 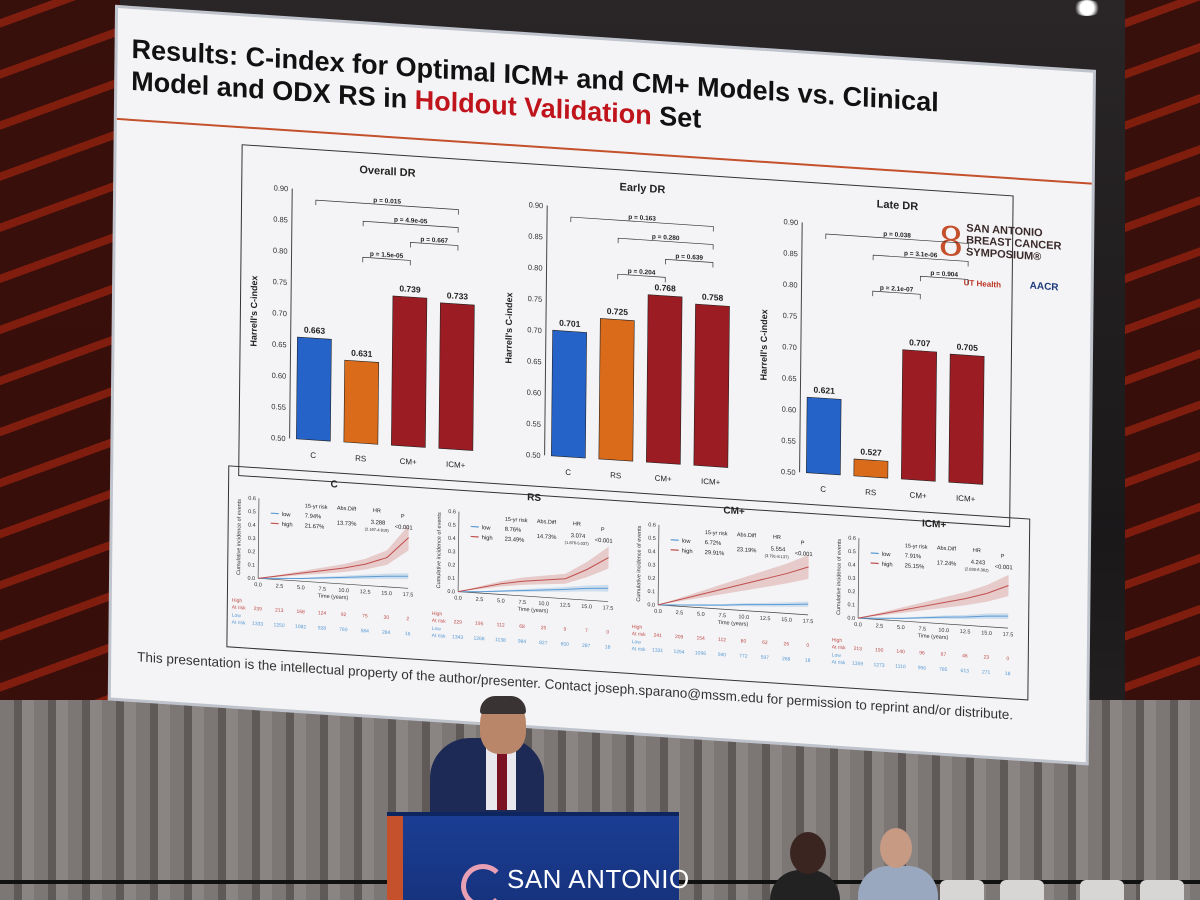 I want to click on km-at-risk-low-value: 1343, so click(x=457, y=637).